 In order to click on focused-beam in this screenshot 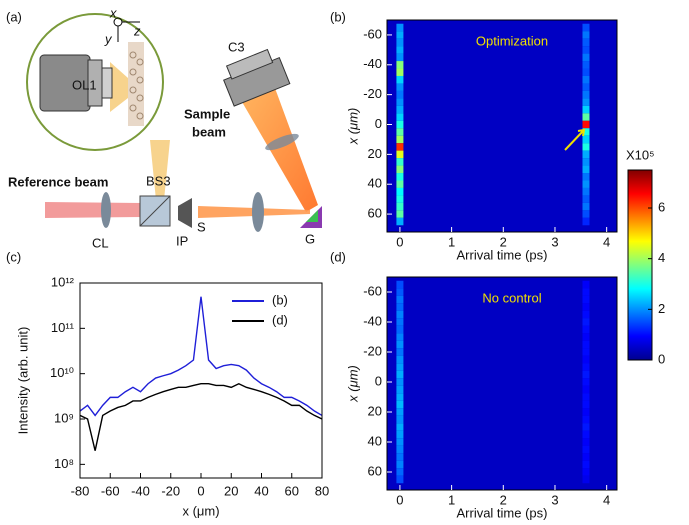, I will do `click(119, 87)`.